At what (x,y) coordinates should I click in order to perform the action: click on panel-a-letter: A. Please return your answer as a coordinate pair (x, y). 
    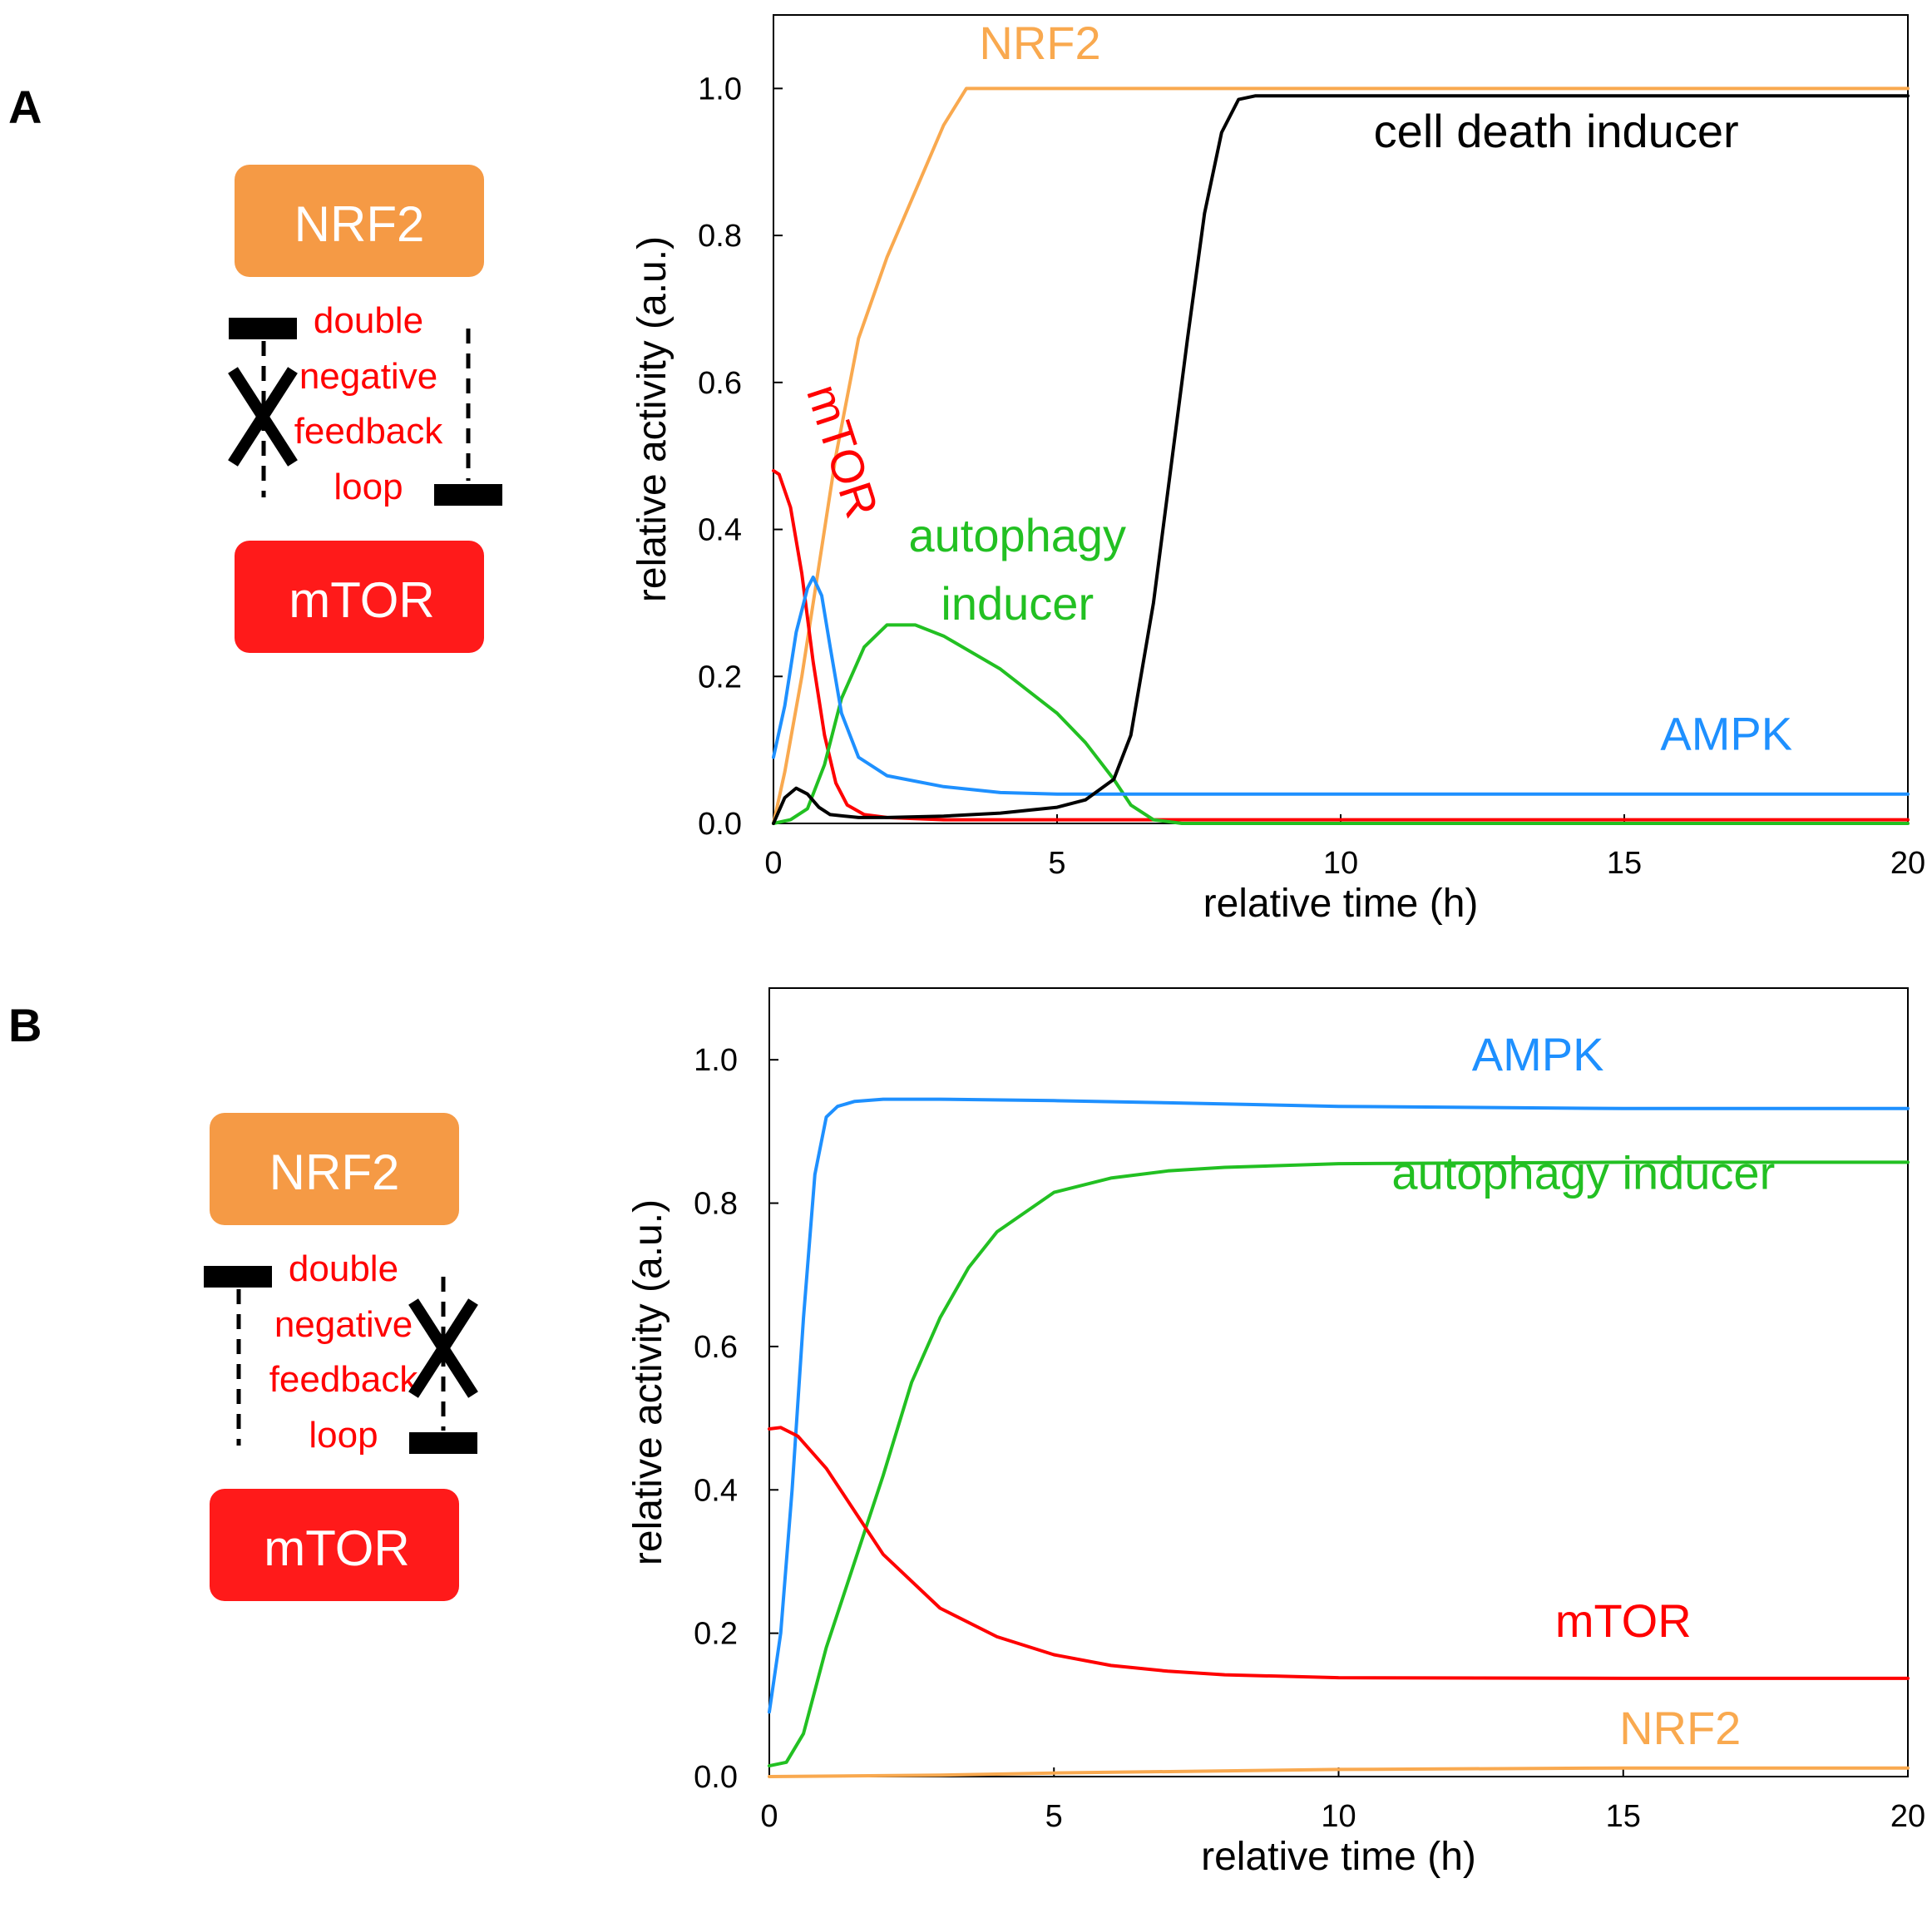
    Looking at the image, I should click on (25, 107).